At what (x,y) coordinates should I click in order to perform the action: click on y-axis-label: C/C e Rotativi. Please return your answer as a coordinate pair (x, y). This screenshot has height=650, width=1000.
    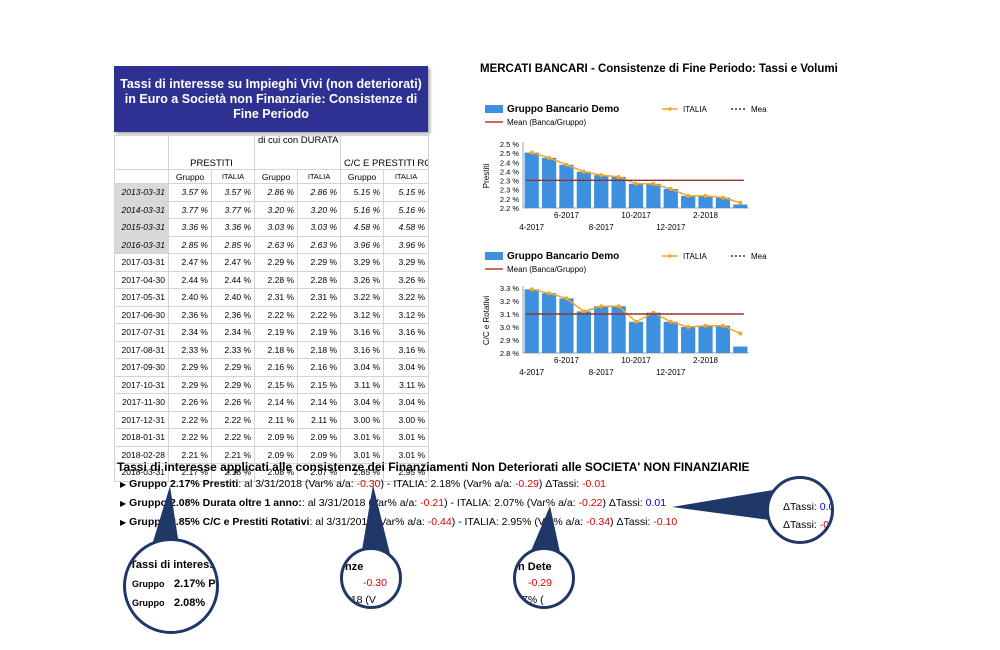
    Looking at the image, I should click on (486, 321).